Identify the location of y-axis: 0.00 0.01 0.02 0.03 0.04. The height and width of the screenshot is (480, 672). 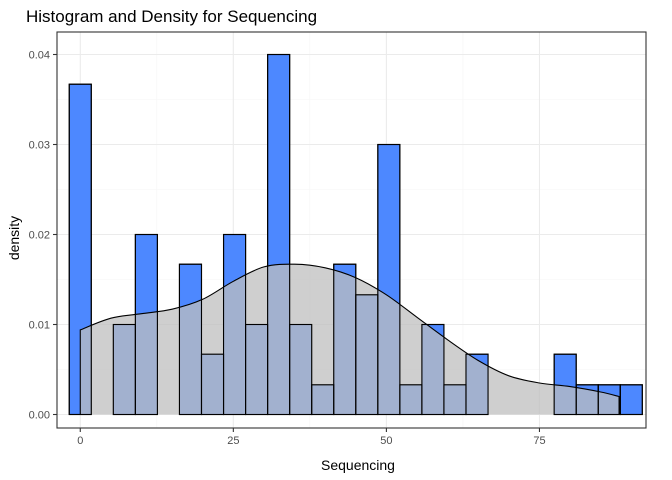
(43, 236).